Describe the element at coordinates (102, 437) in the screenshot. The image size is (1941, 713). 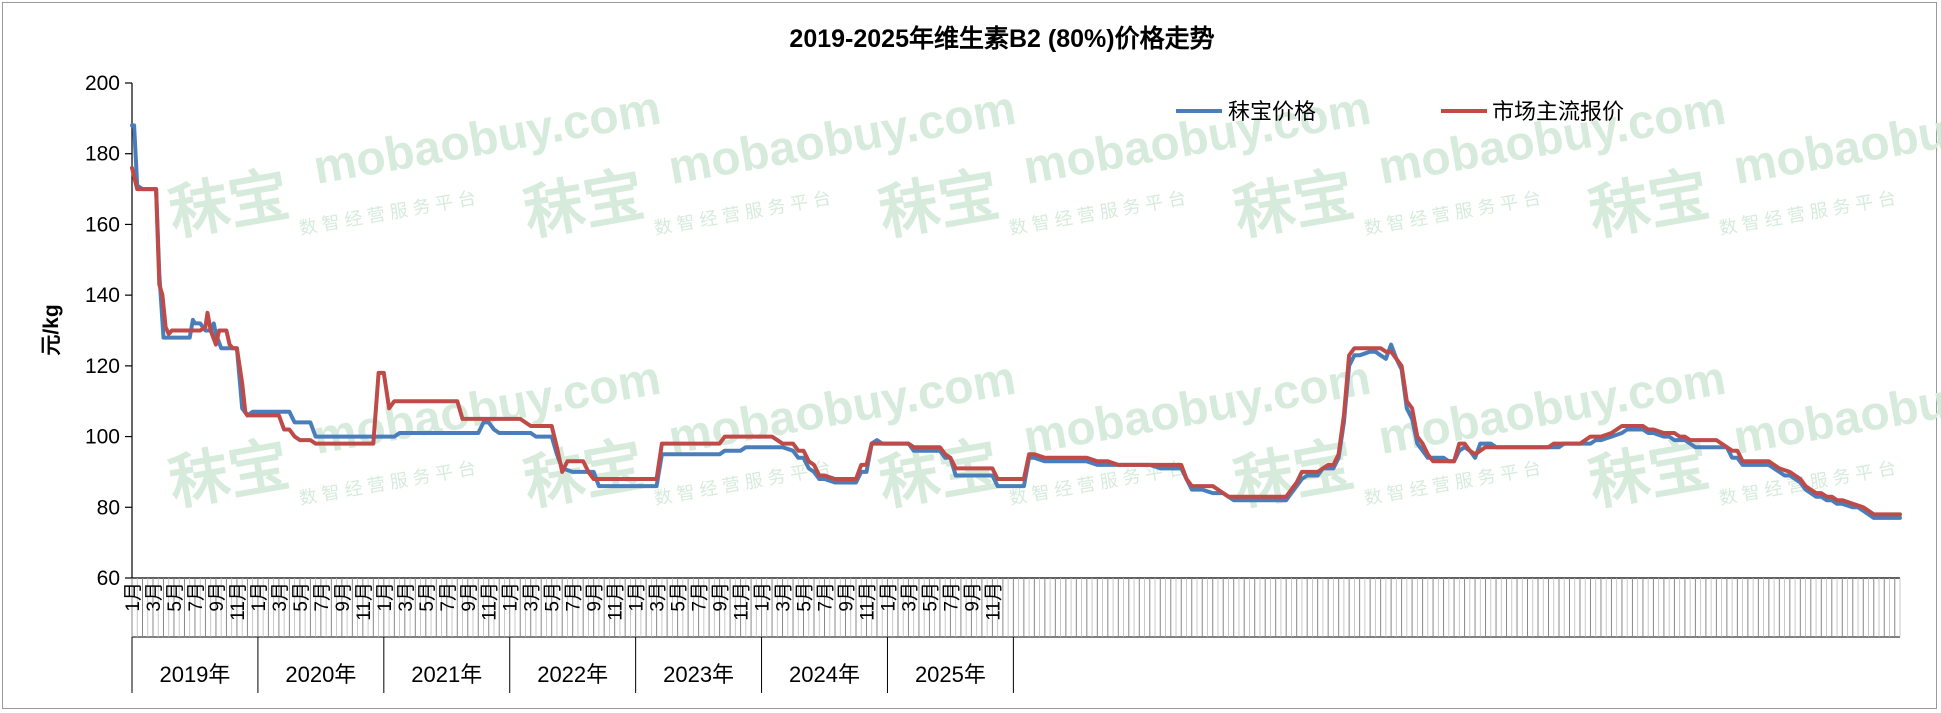
I see `y-tick-label: 100` at that location.